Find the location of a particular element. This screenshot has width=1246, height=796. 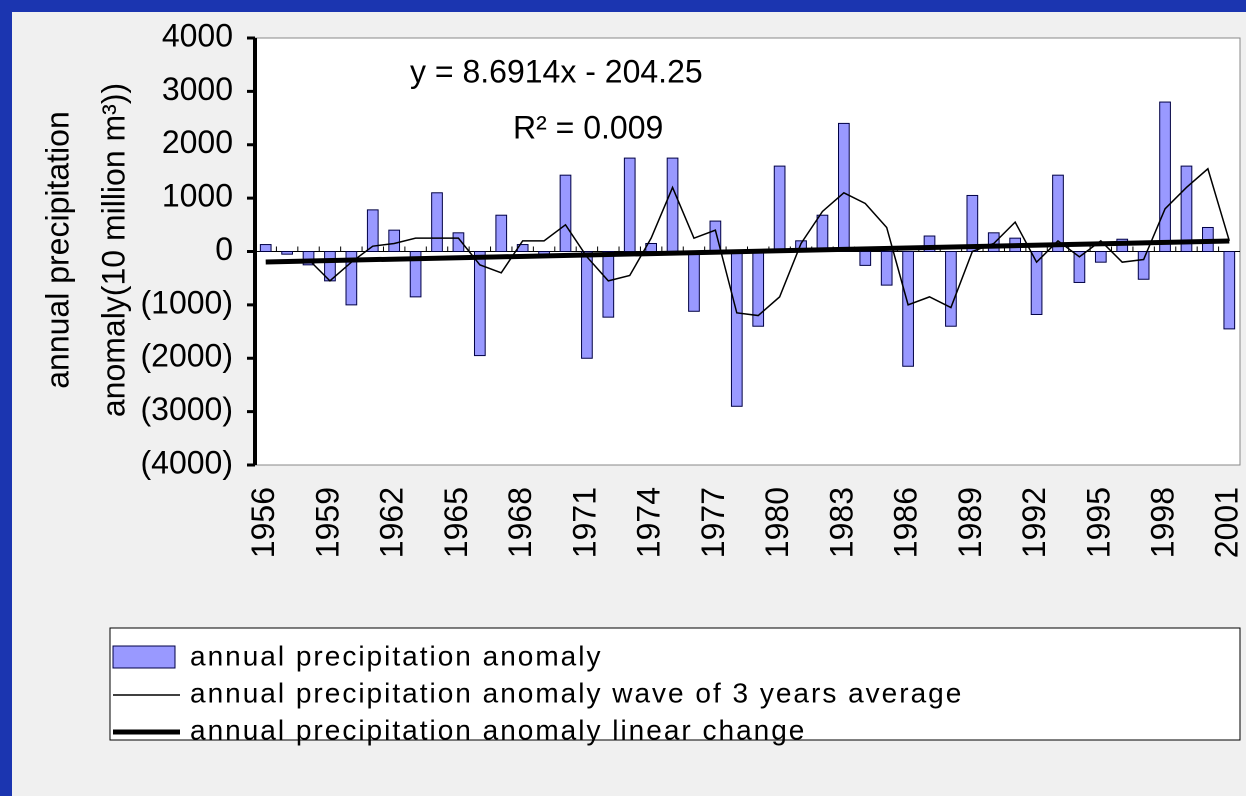

x-tick-label: 1986 is located at coordinates (906, 522).